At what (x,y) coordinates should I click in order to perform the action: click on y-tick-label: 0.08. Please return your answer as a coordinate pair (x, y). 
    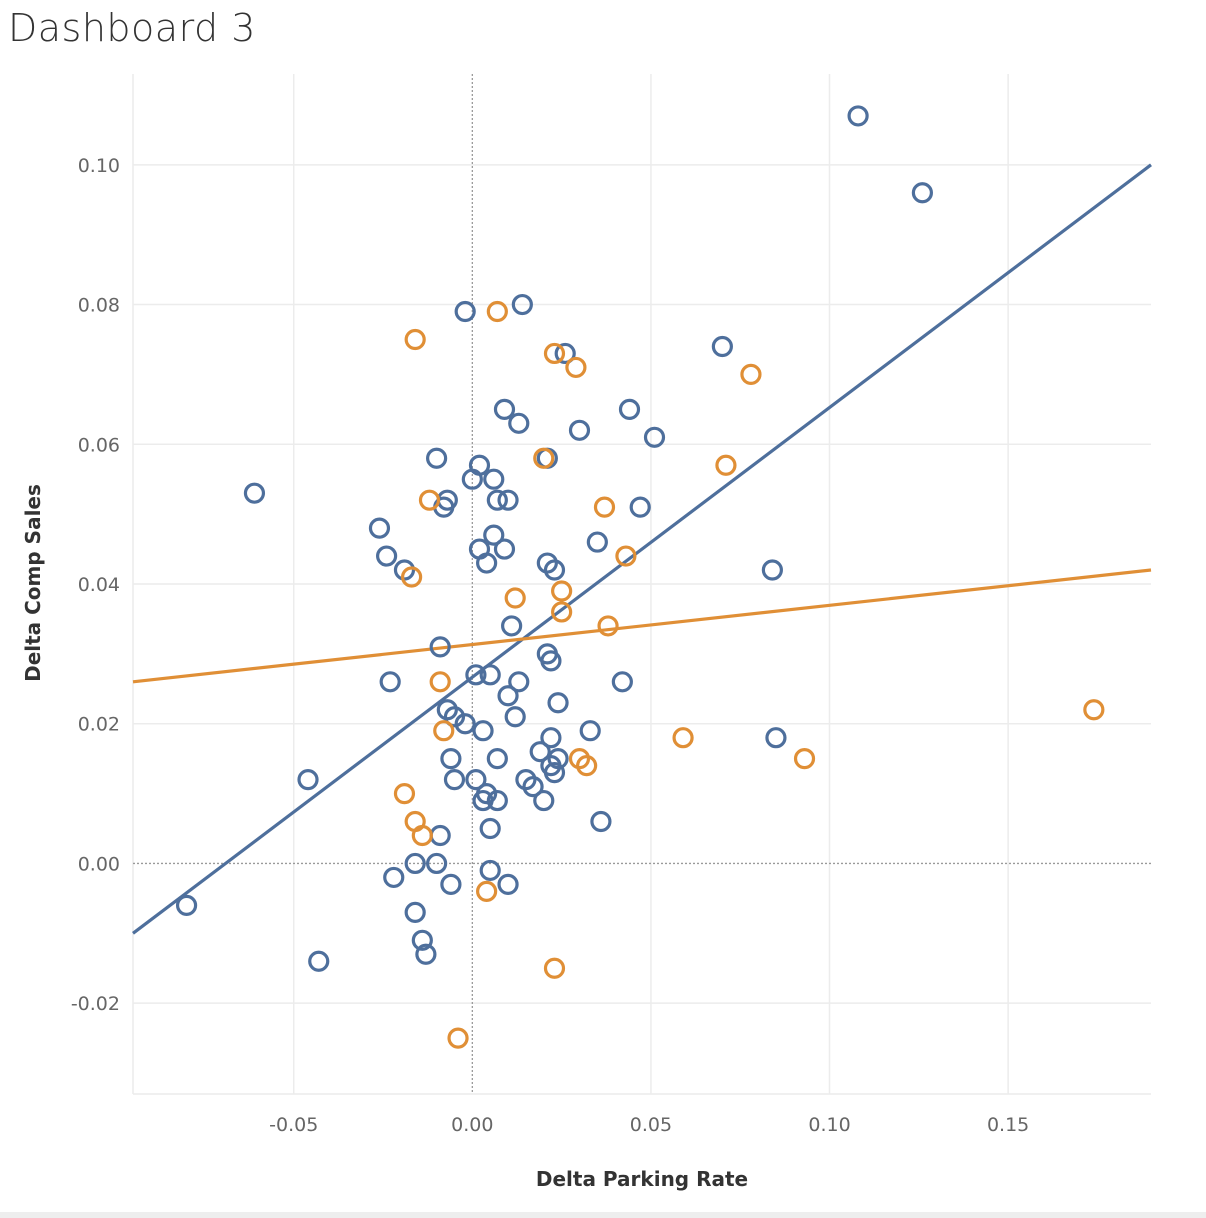
    Looking at the image, I should click on (99, 306).